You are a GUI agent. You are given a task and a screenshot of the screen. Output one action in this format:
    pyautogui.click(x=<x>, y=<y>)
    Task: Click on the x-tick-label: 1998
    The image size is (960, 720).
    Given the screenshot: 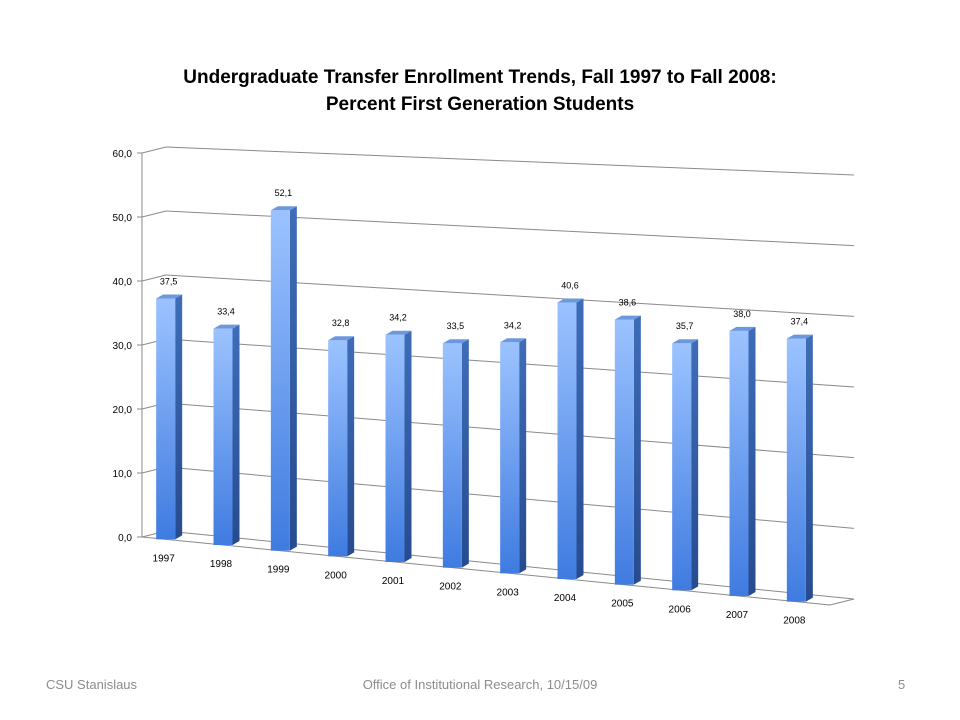 What is the action you would take?
    pyautogui.click(x=221, y=564)
    